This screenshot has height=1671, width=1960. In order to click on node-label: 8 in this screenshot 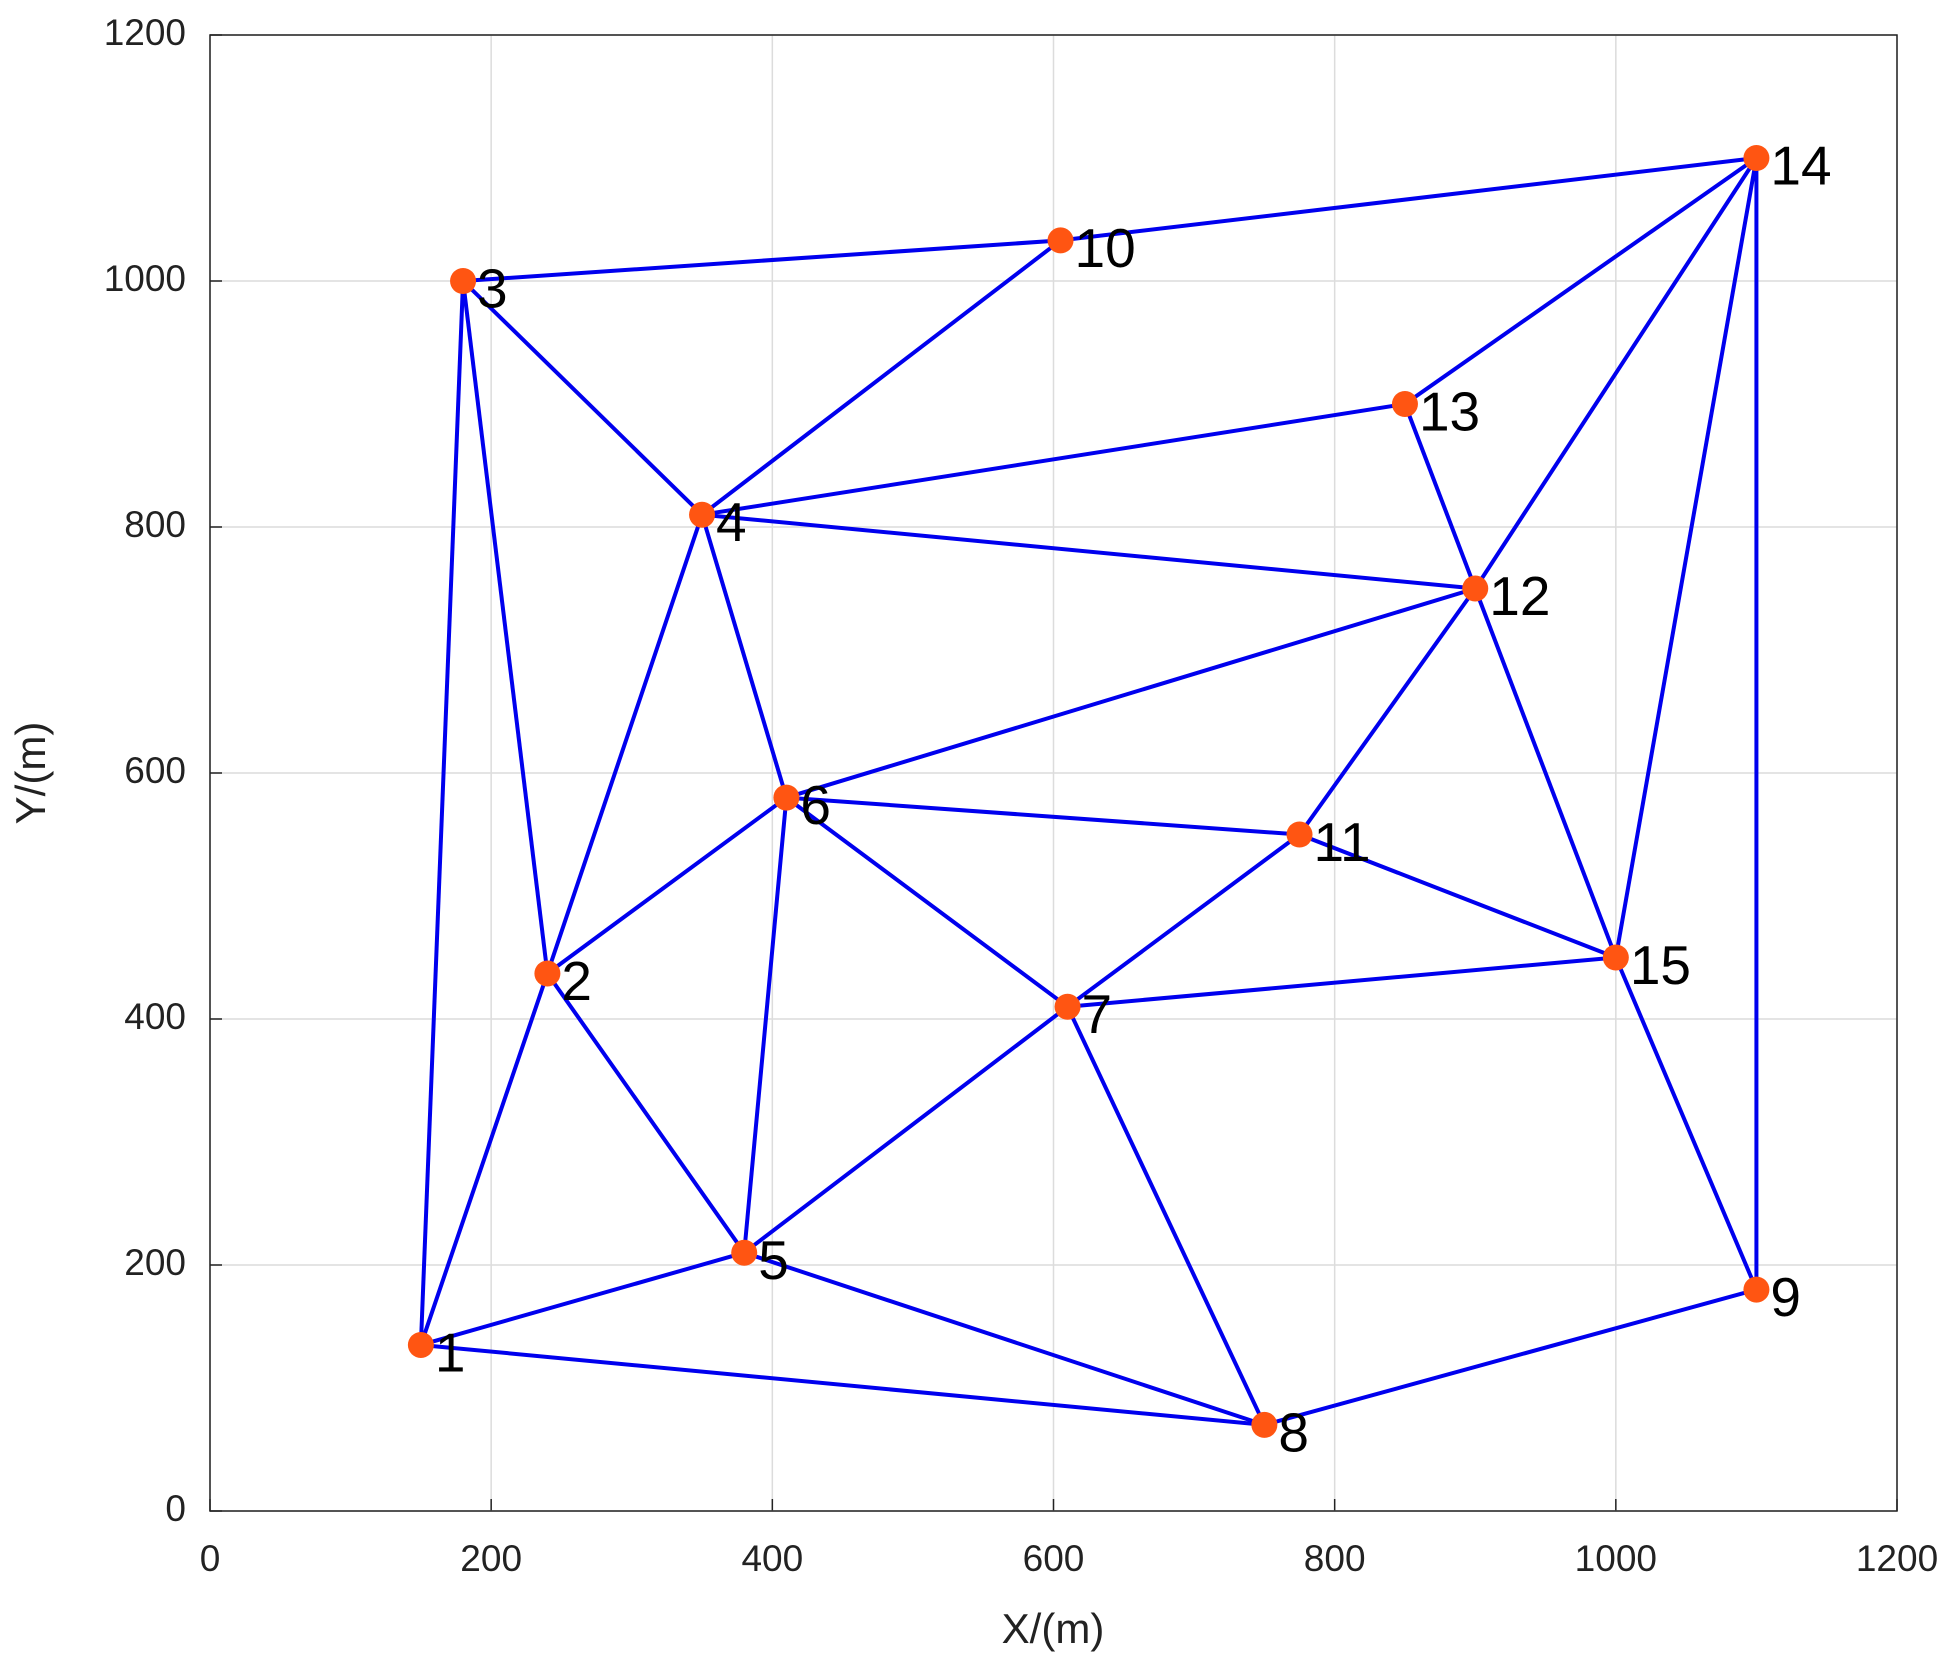, I will do `click(1293, 1432)`.